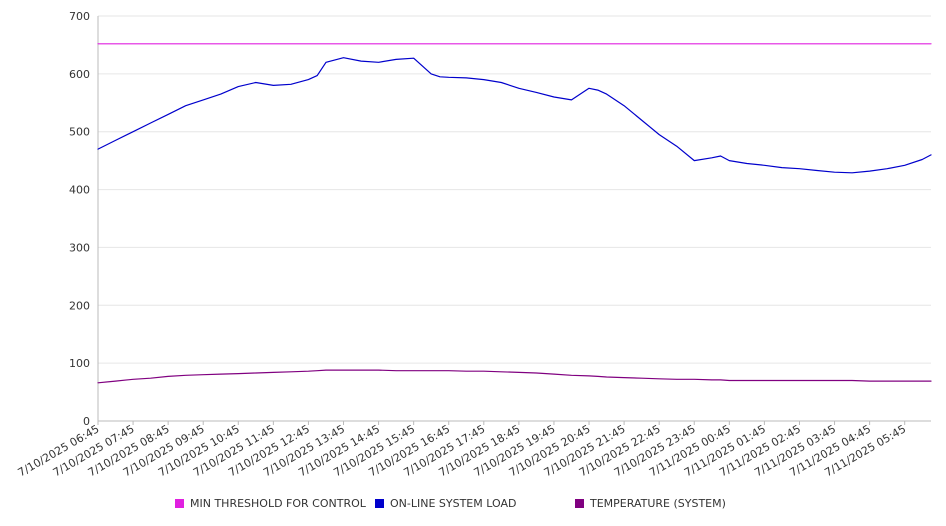  I want to click on y-tick-label-100: 100, so click(79, 363).